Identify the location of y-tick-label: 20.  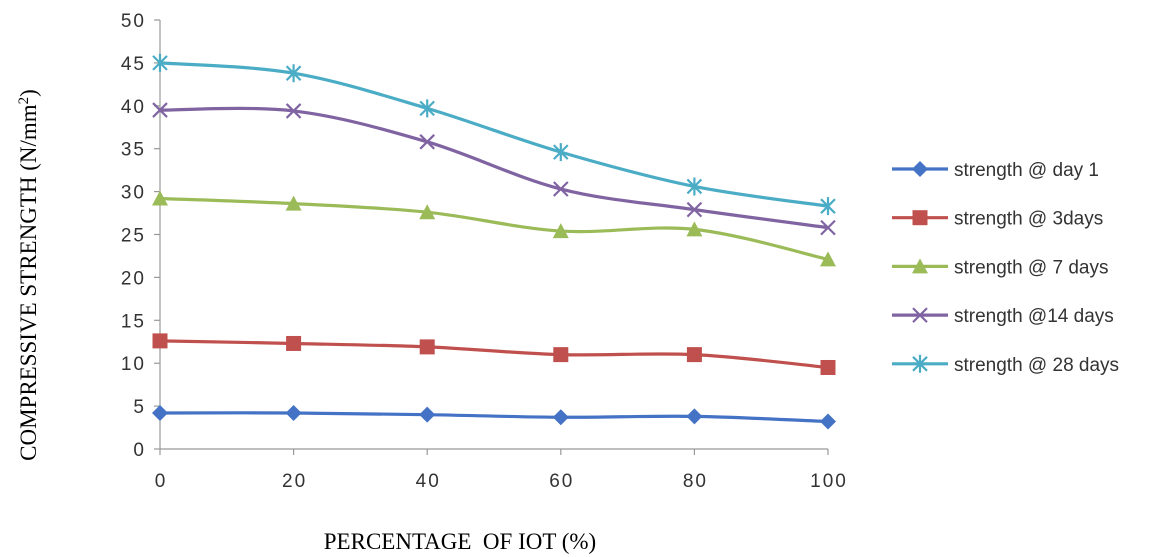
(133, 278).